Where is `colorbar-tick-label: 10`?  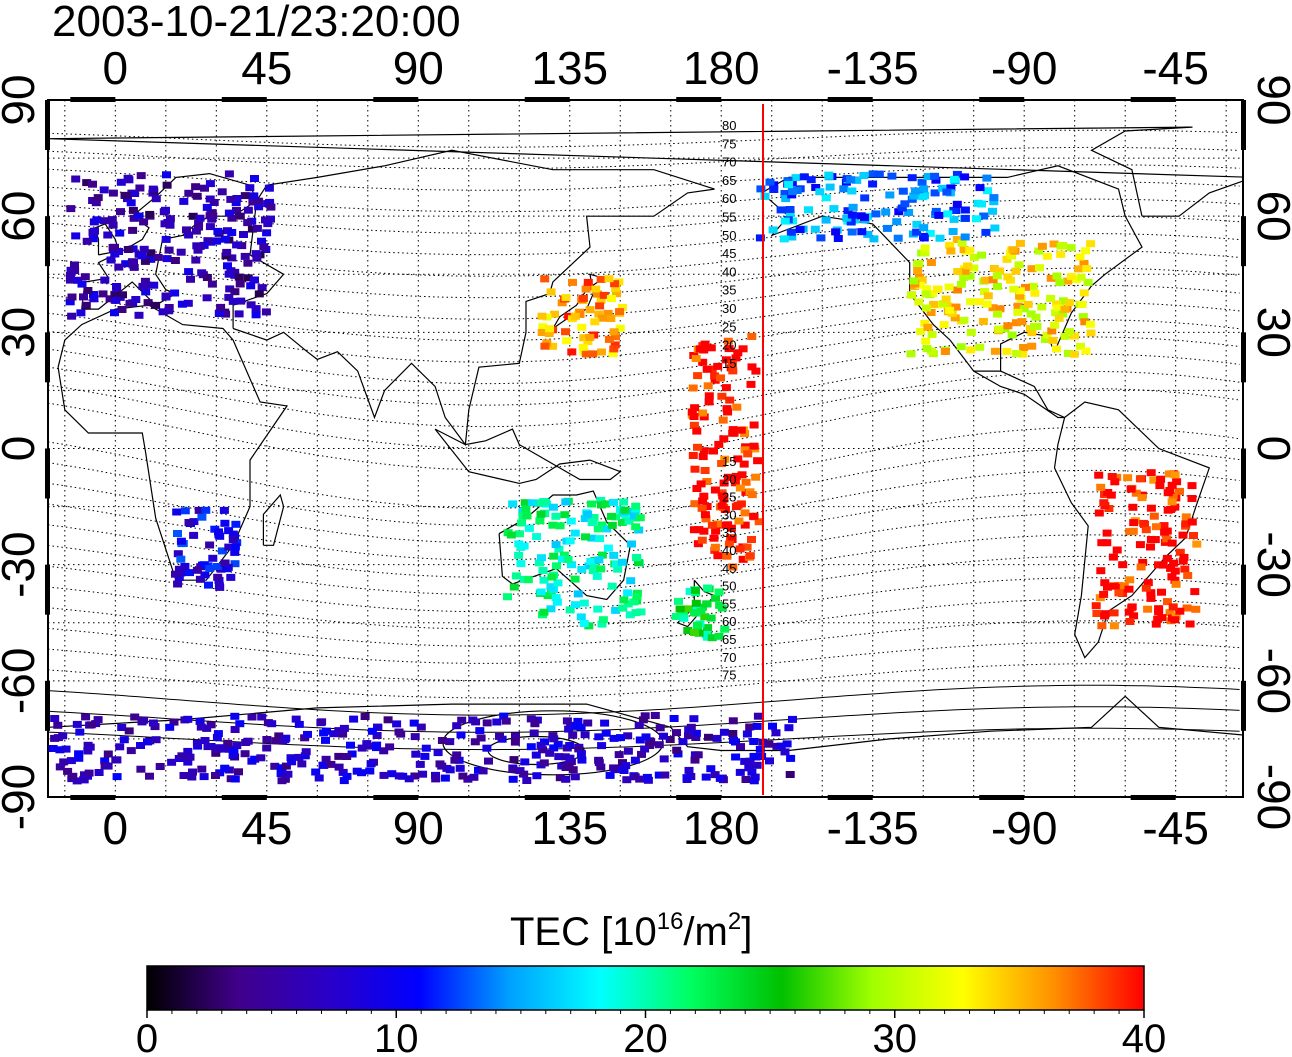
colorbar-tick-label: 10 is located at coordinates (396, 1037).